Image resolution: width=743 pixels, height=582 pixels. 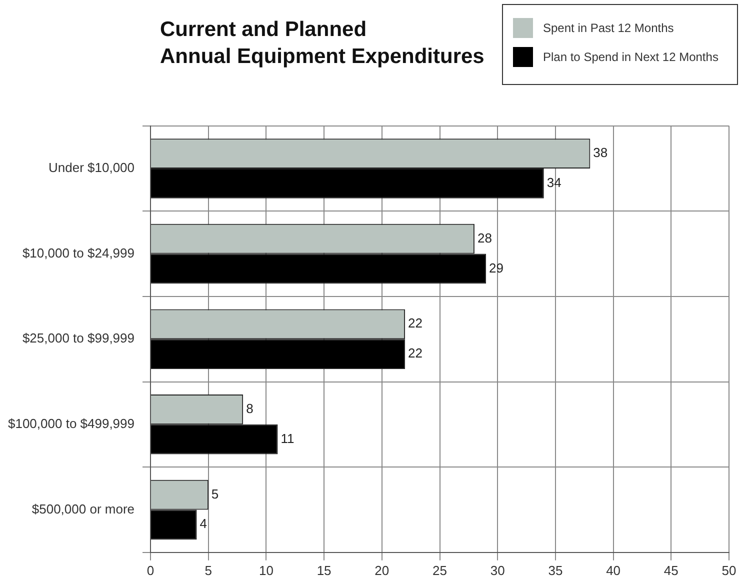 What do you see at coordinates (496, 268) in the screenshot?
I see `data-label: 29` at bounding box center [496, 268].